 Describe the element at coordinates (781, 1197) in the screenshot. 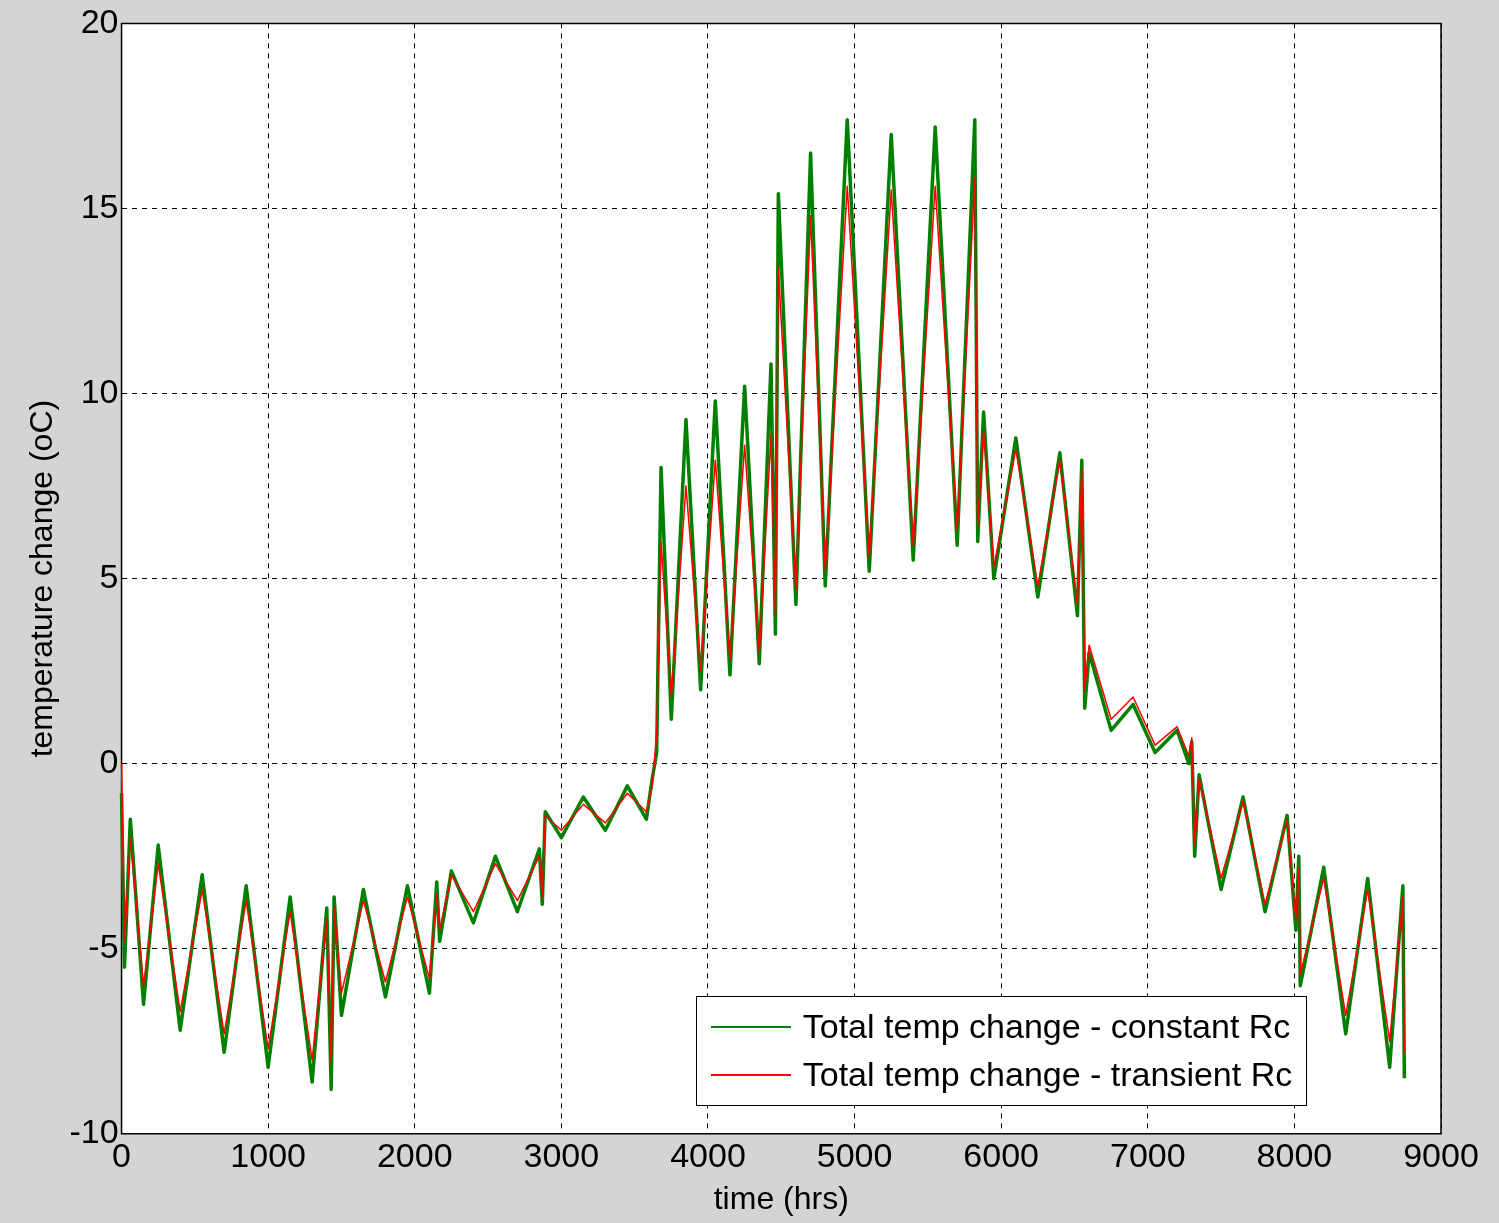

I see `x-axis-title: time (hrs)` at that location.